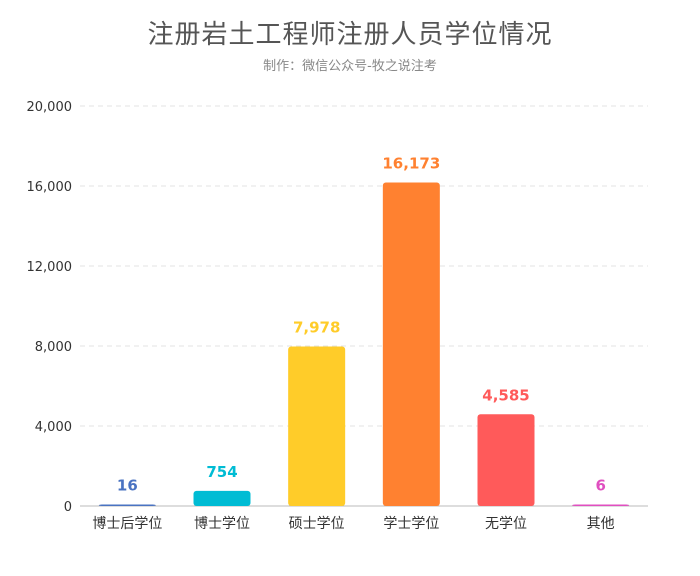 Image resolution: width=700 pixels, height=576 pixels. What do you see at coordinates (127, 486) in the screenshot?
I see `data-label: 16` at bounding box center [127, 486].